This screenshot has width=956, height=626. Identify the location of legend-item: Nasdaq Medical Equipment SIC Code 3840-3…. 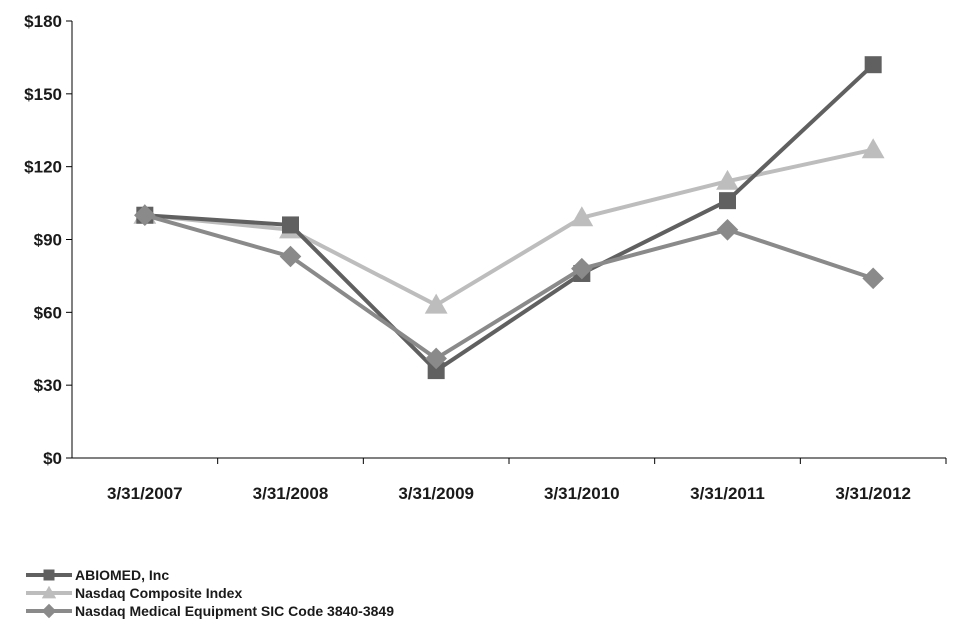
(210, 611).